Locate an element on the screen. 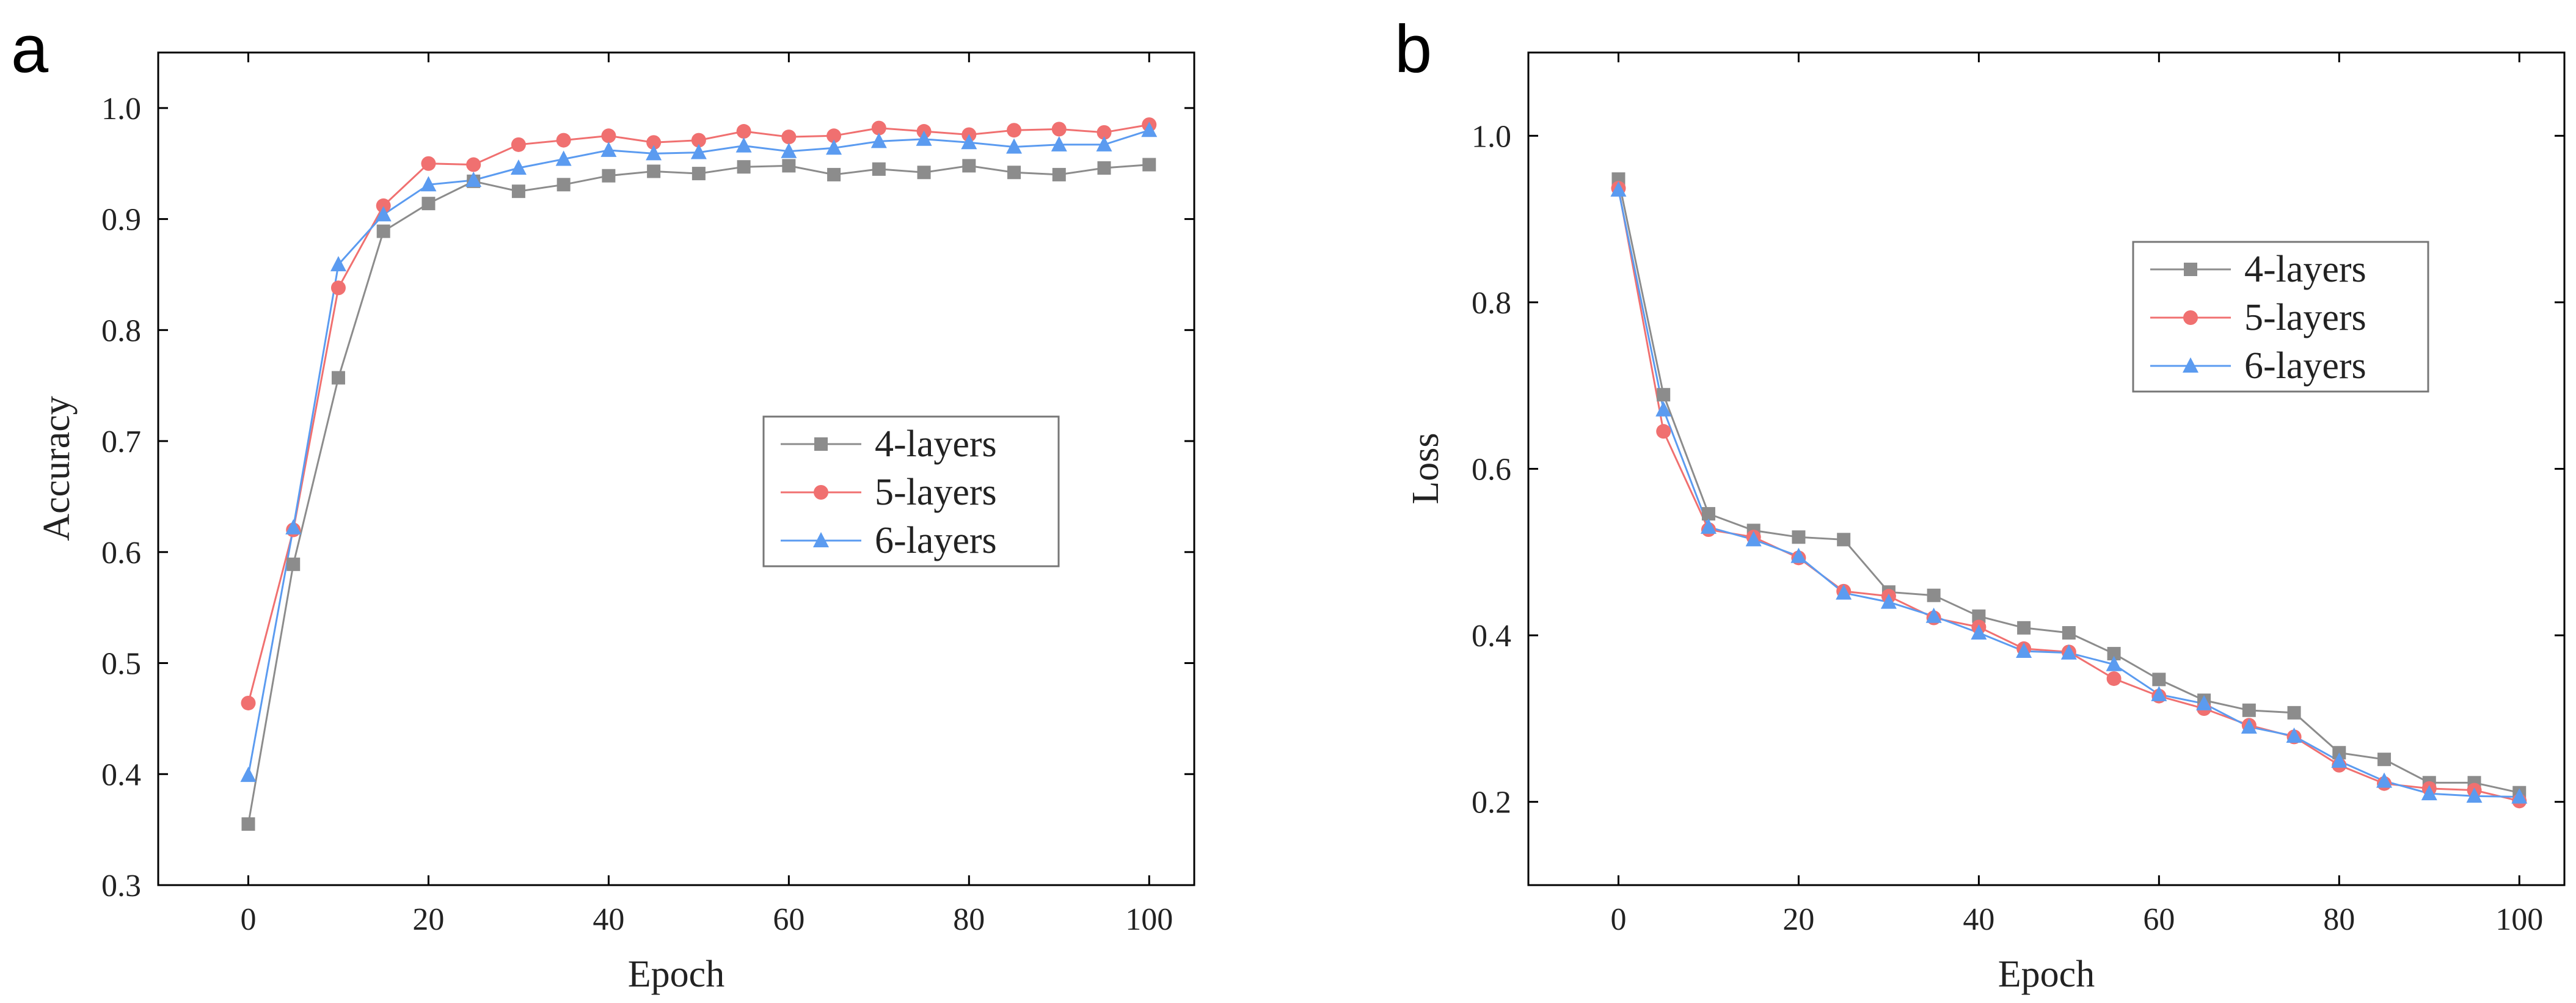 The width and height of the screenshot is (2576, 1003). x-tick-label-a-0: 0 is located at coordinates (248, 919).